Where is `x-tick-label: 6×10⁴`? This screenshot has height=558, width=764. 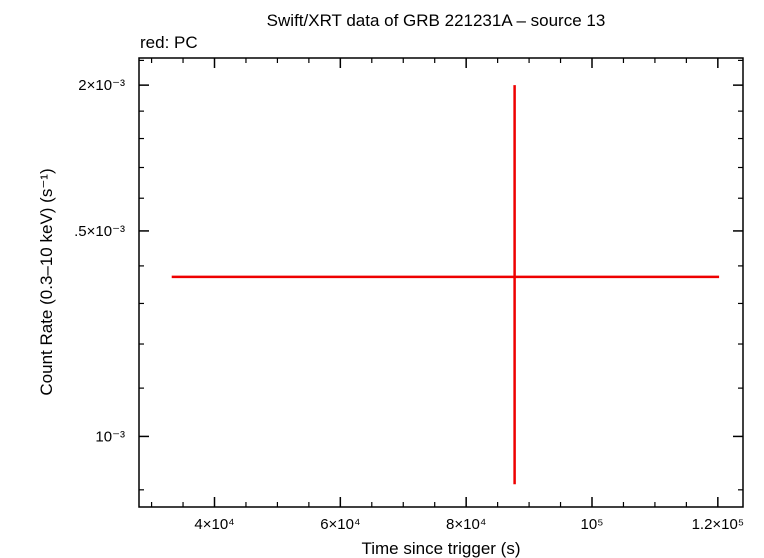 x-tick-label: 6×10⁴ is located at coordinates (340, 524).